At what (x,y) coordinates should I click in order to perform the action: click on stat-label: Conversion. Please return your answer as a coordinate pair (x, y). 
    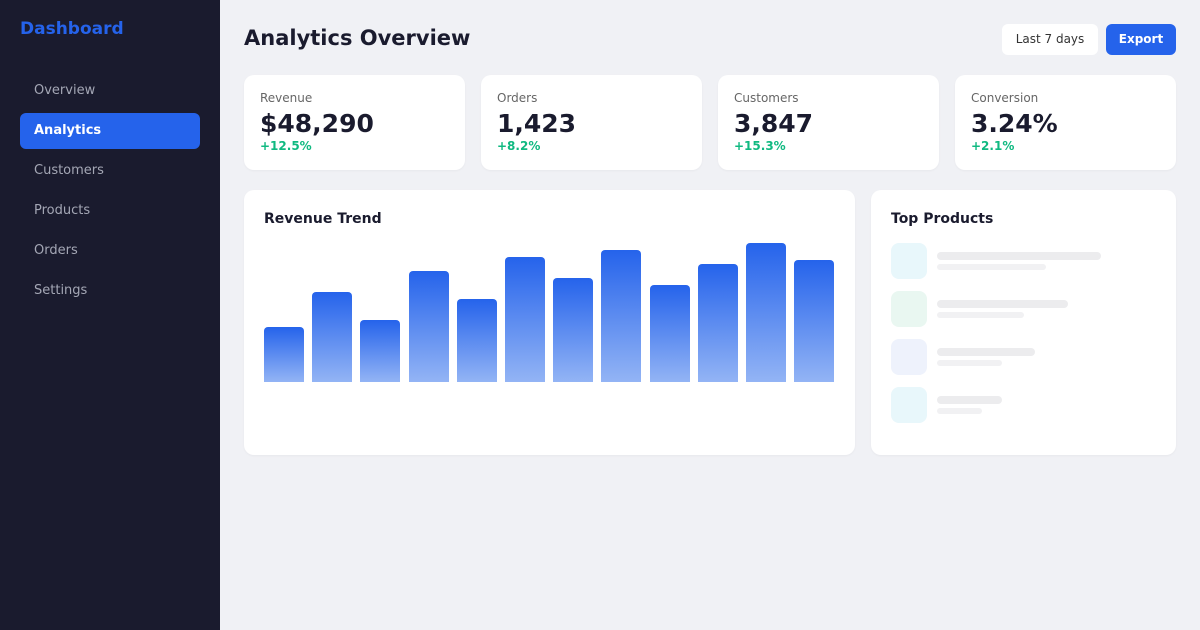
    Looking at the image, I should click on (1005, 98).